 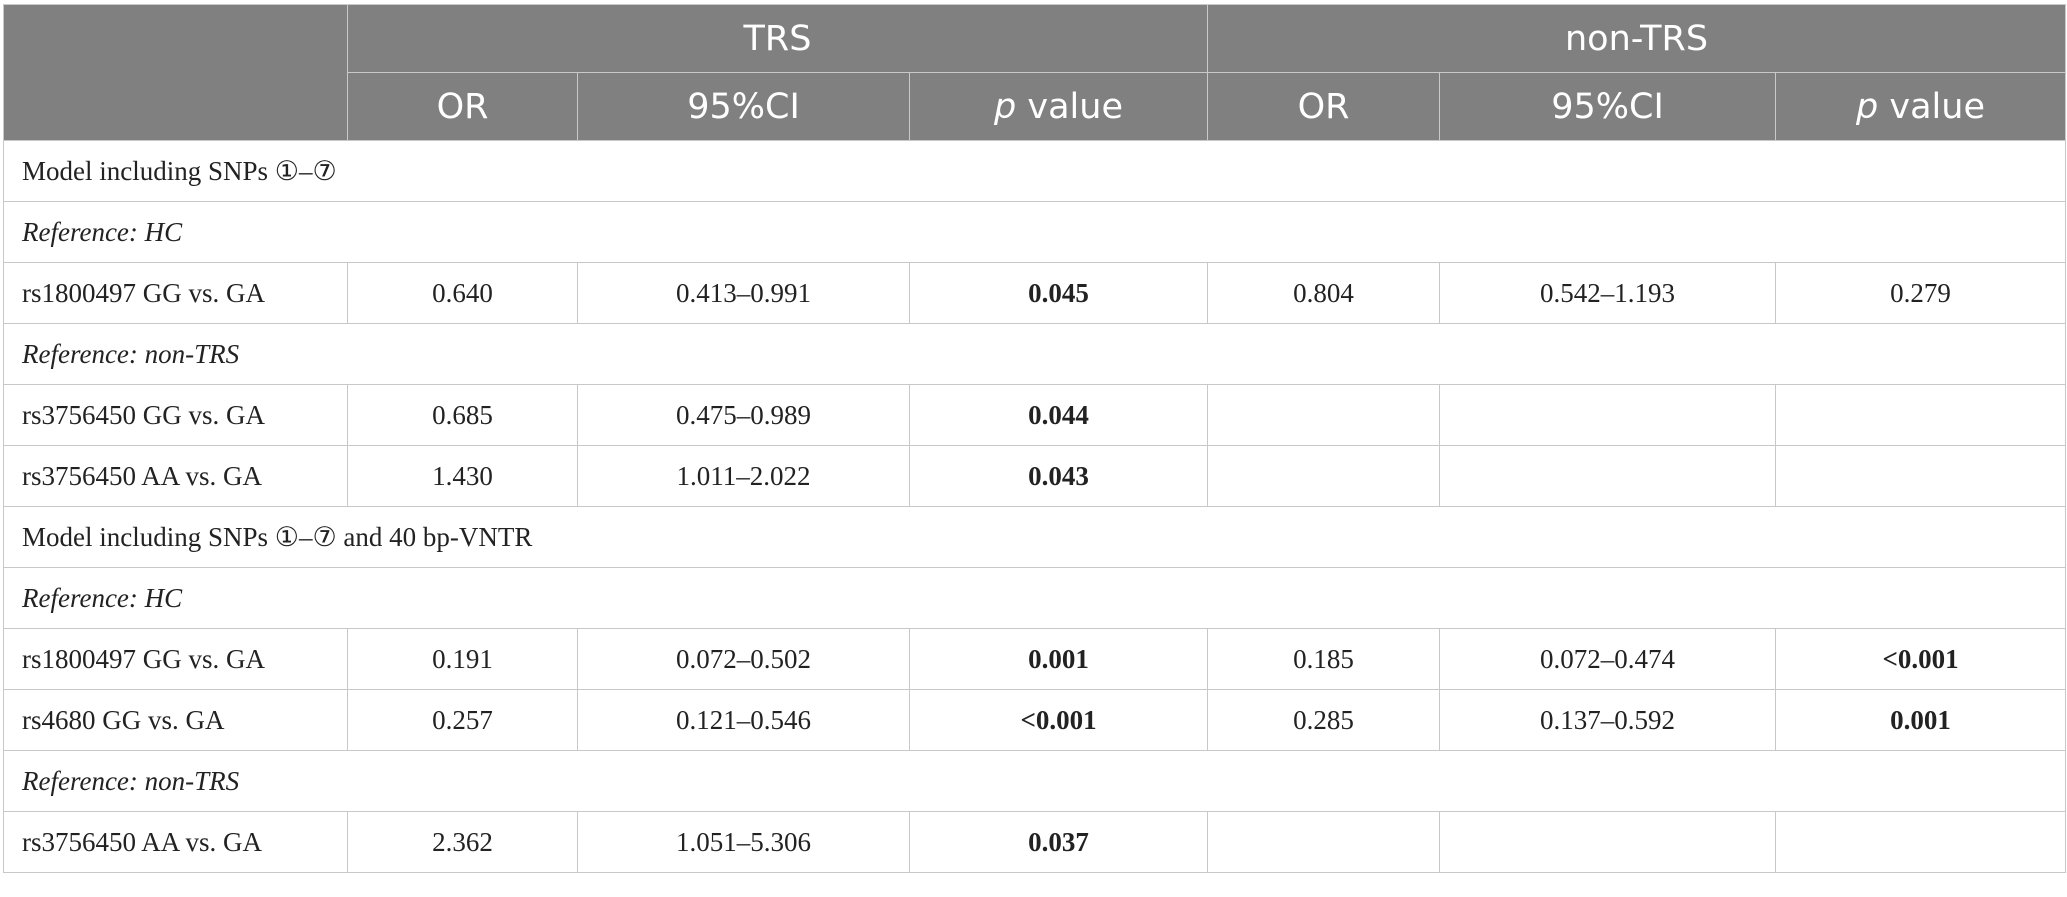 I want to click on header-non-trs-or: OR, so click(x=1324, y=106).